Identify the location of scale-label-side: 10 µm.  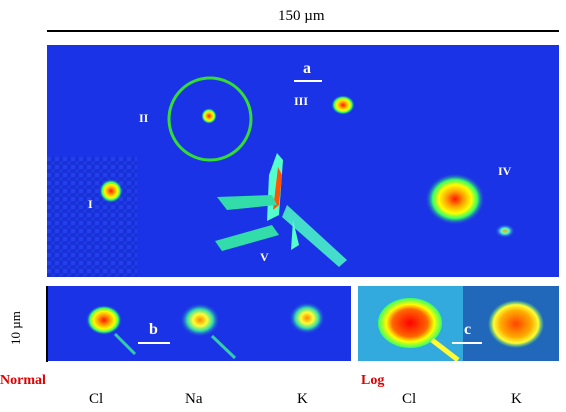
(15, 328).